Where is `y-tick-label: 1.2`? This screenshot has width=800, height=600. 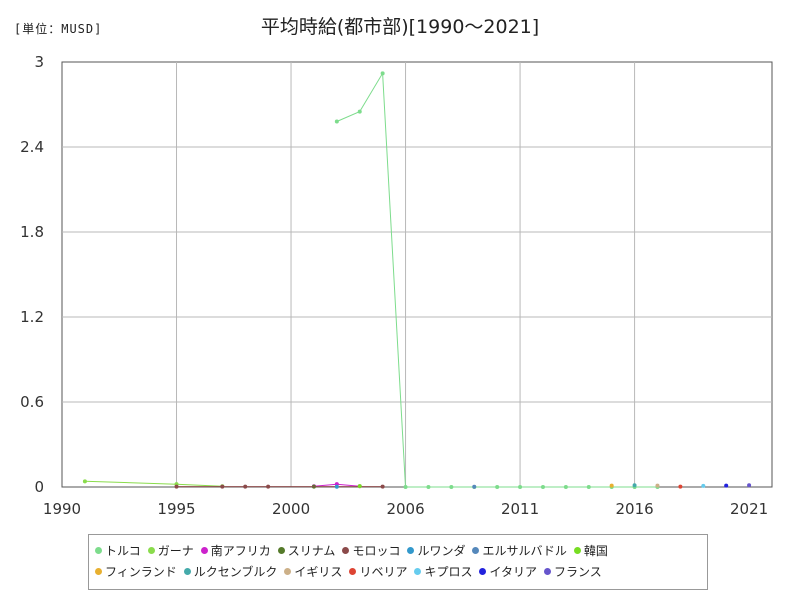 y-tick-label: 1.2 is located at coordinates (32, 317).